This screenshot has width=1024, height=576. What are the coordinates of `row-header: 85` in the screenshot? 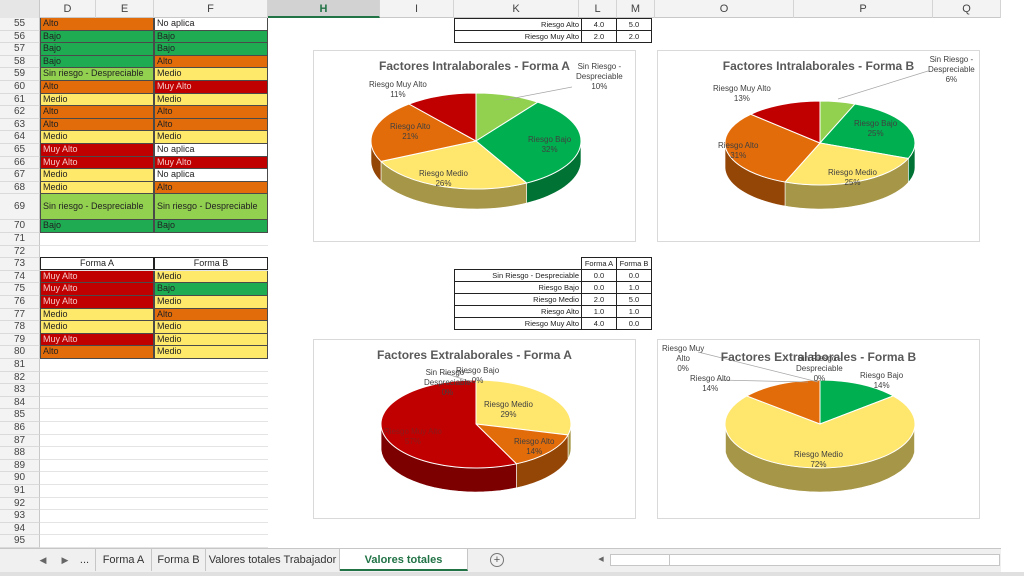 It's located at (20, 415).